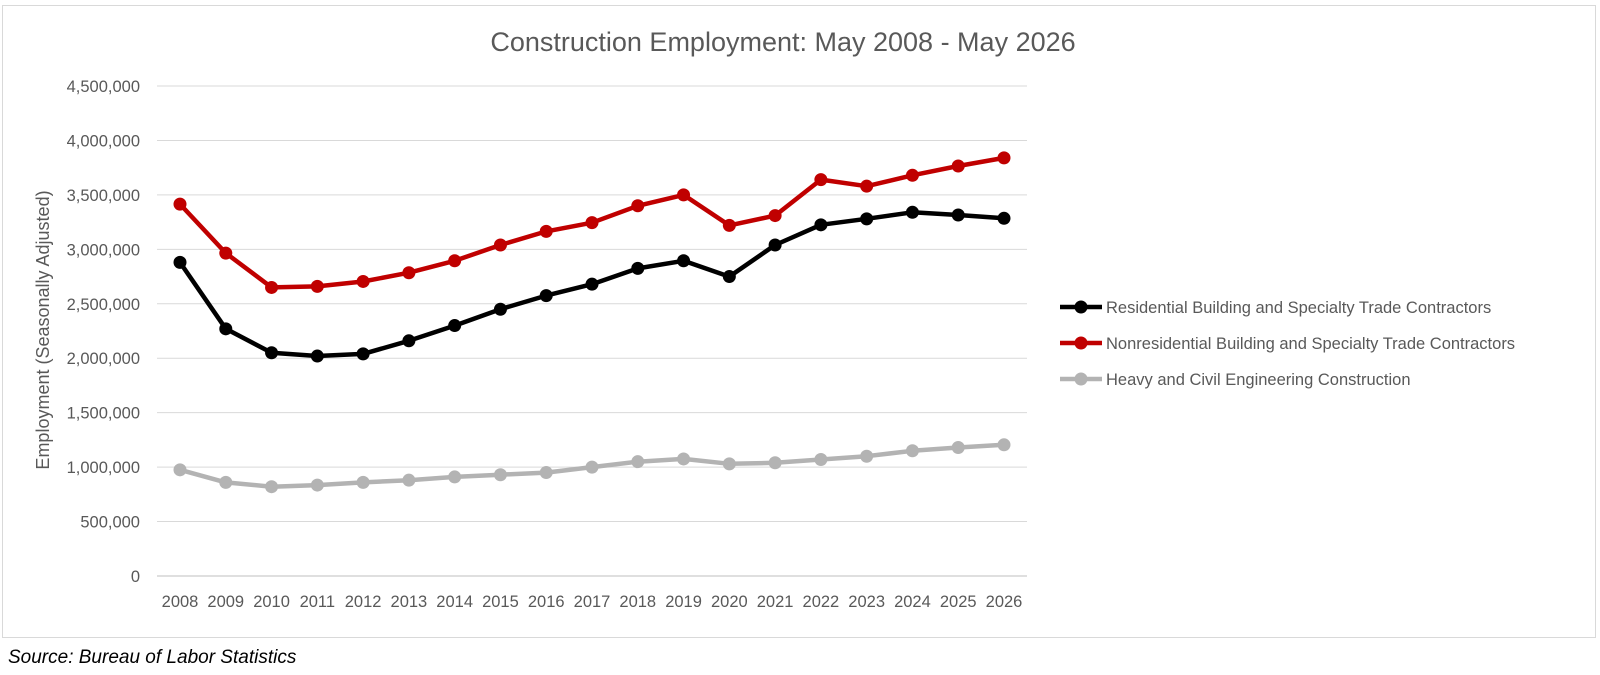 This screenshot has height=675, width=1600. What do you see at coordinates (135, 577) in the screenshot?
I see `y-tick-label: 0` at bounding box center [135, 577].